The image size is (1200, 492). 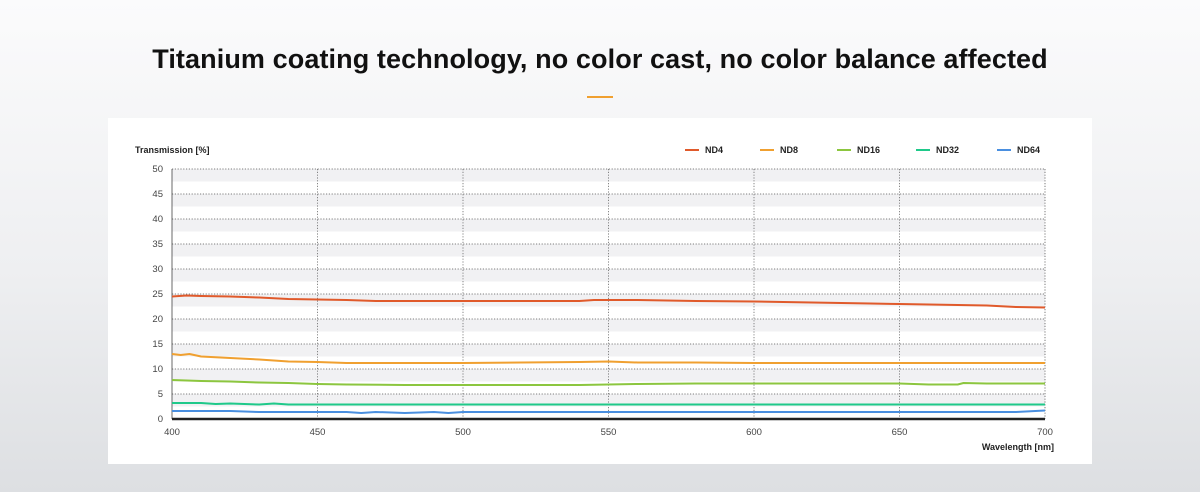 What do you see at coordinates (1045, 432) in the screenshot?
I see `x-tick-label: 700` at bounding box center [1045, 432].